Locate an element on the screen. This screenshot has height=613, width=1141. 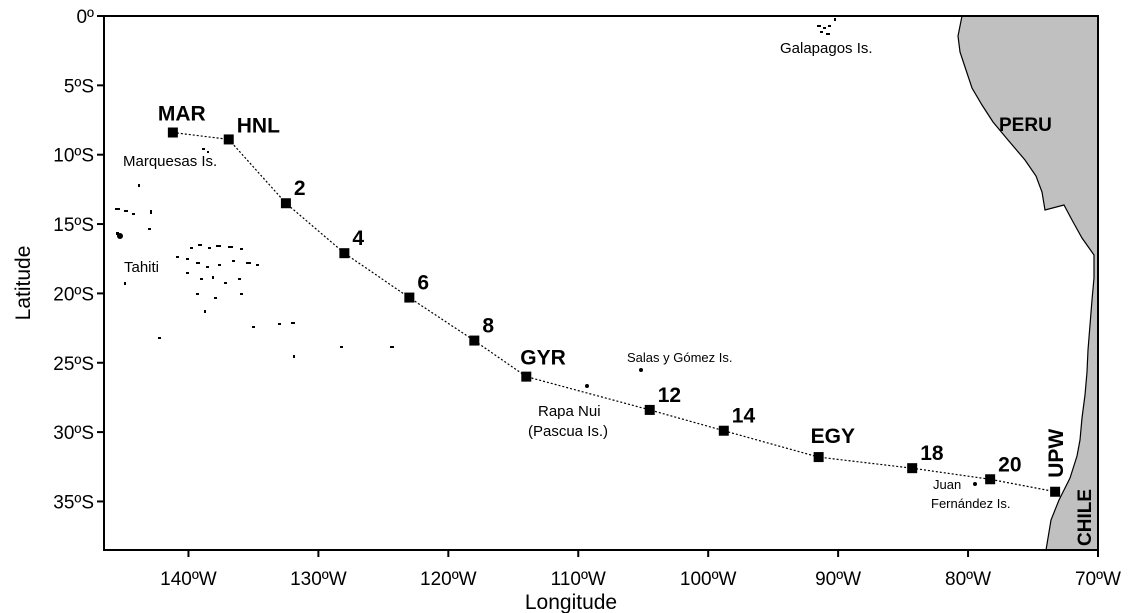
station-label: HNL is located at coordinates (258, 125).